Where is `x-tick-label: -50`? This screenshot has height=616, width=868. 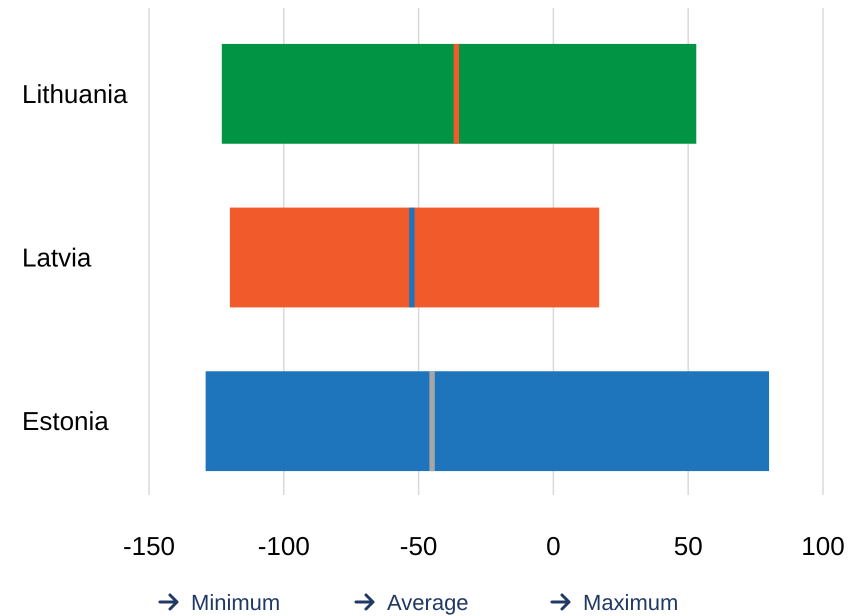 x-tick-label: -50 is located at coordinates (419, 546).